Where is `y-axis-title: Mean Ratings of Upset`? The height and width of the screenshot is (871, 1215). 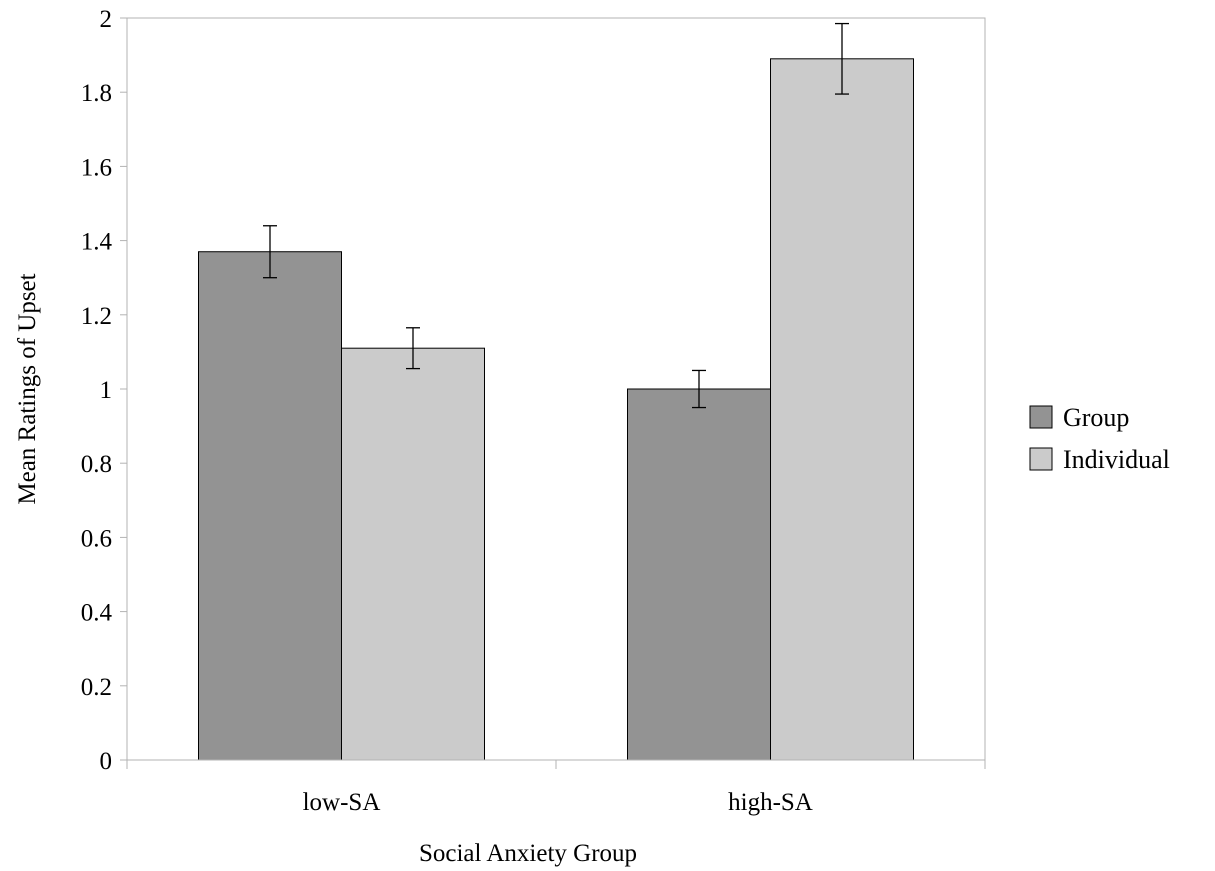 y-axis-title: Mean Ratings of Upset is located at coordinates (27, 388).